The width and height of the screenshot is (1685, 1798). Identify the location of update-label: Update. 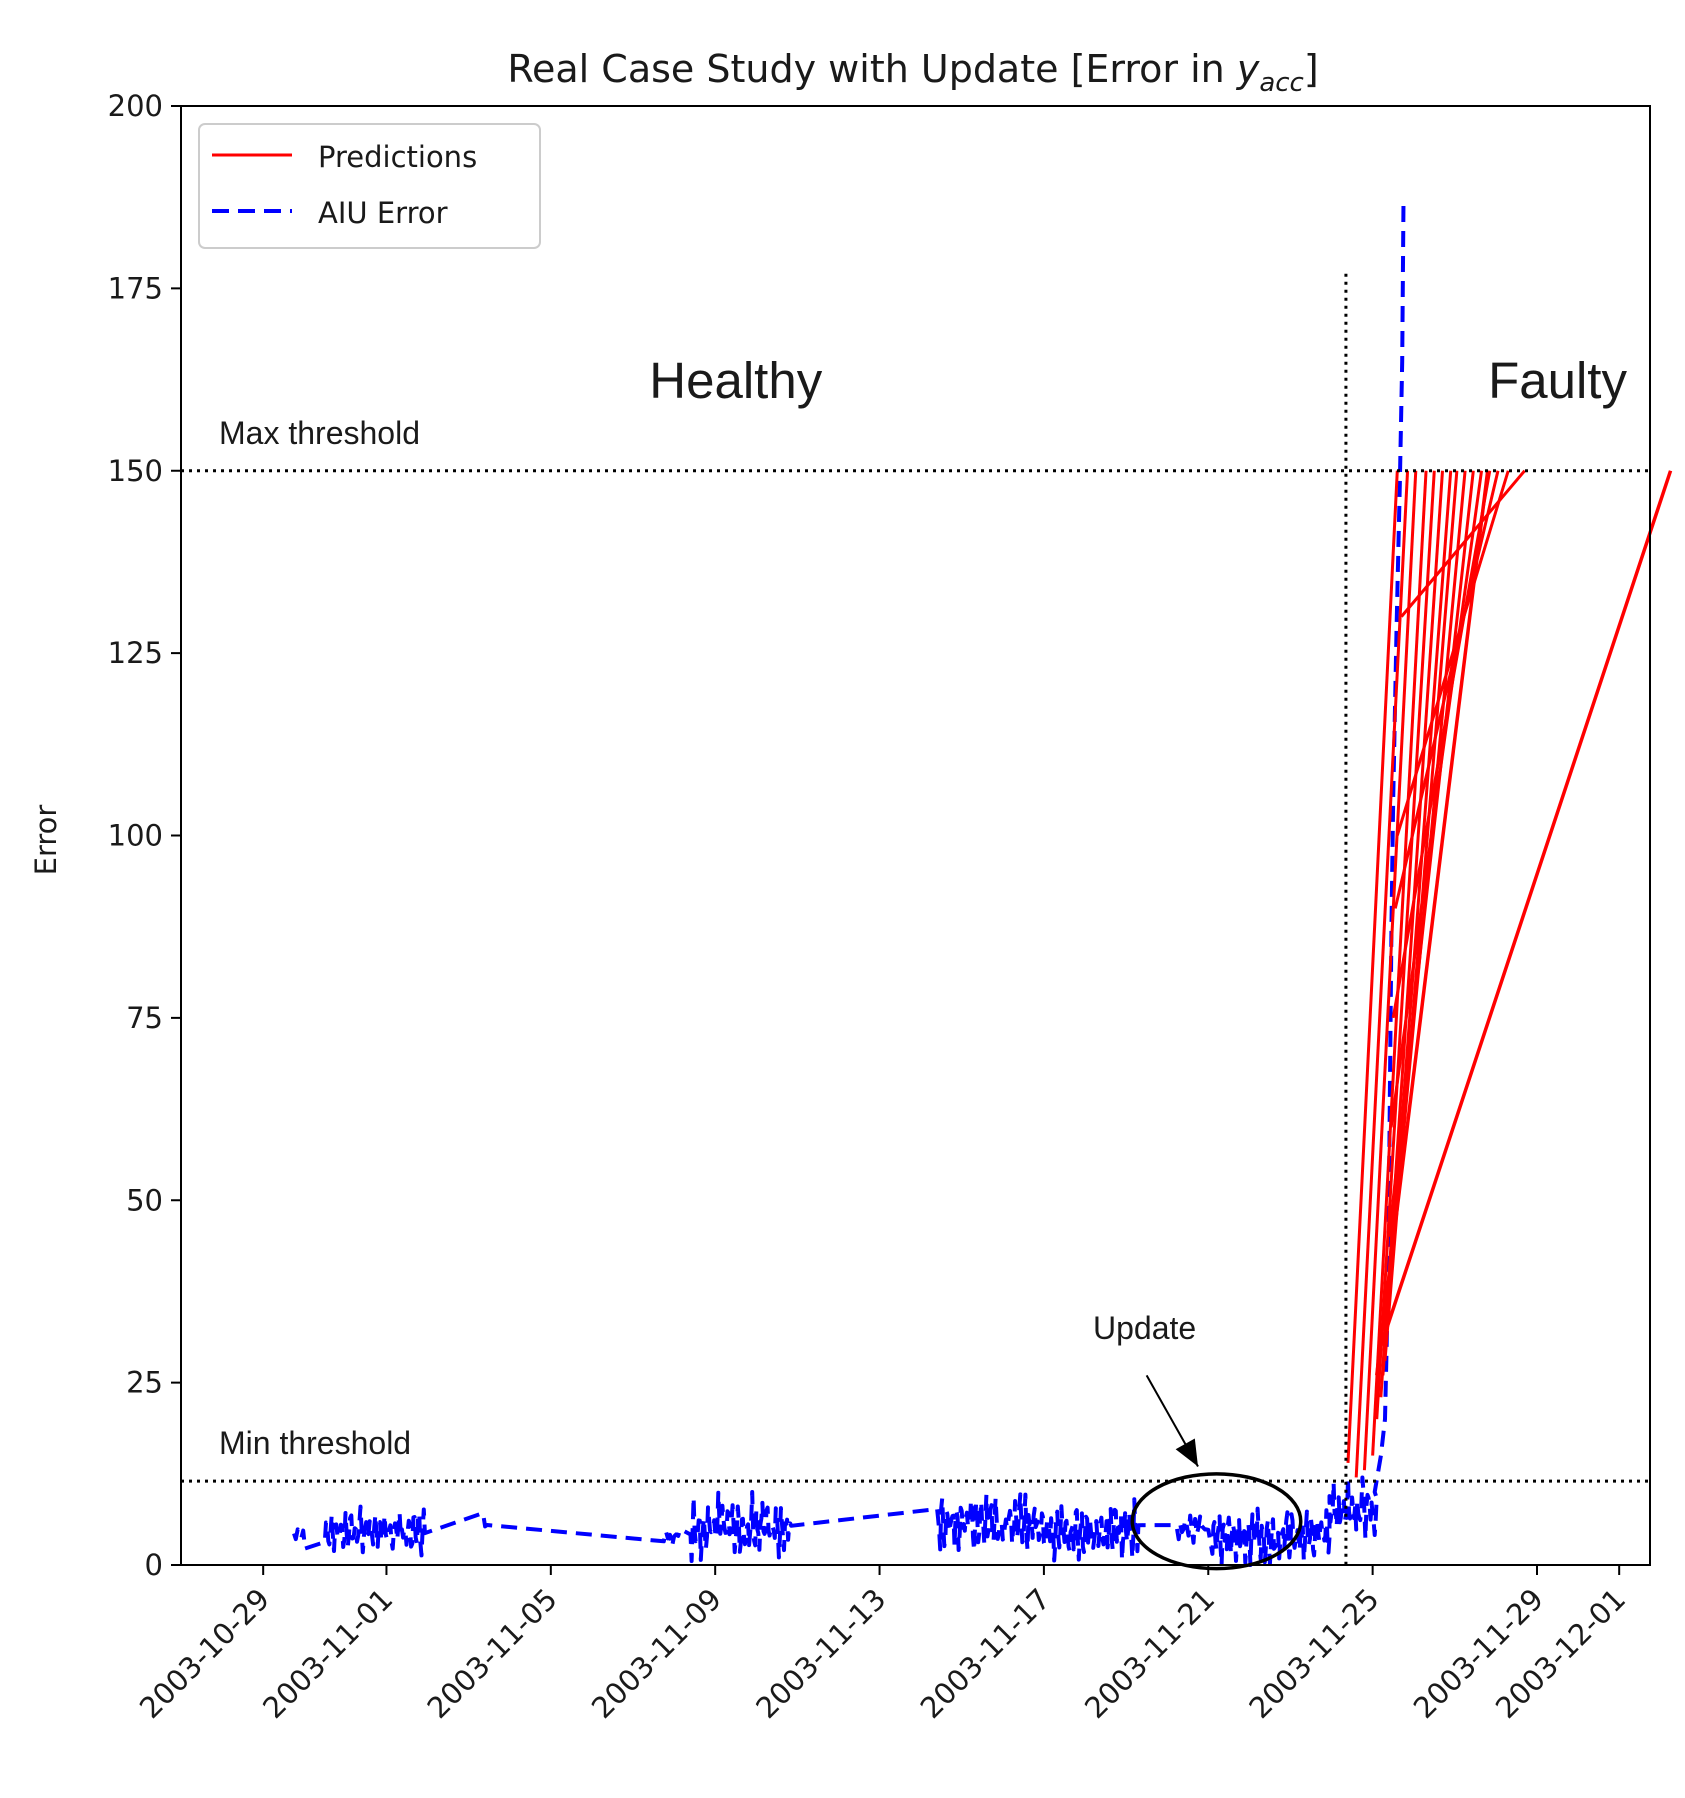
(1144, 1328).